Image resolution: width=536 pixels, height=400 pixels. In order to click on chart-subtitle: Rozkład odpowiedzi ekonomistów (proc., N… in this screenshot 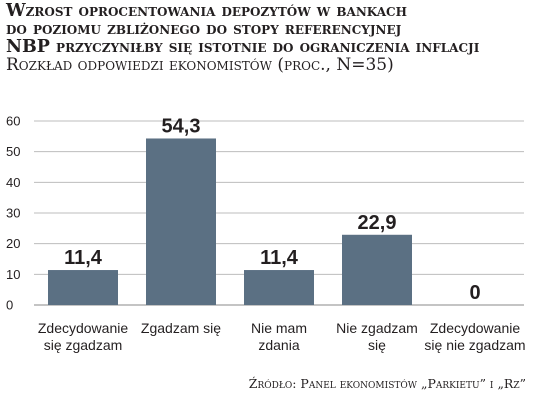, I will do `click(200, 65)`.